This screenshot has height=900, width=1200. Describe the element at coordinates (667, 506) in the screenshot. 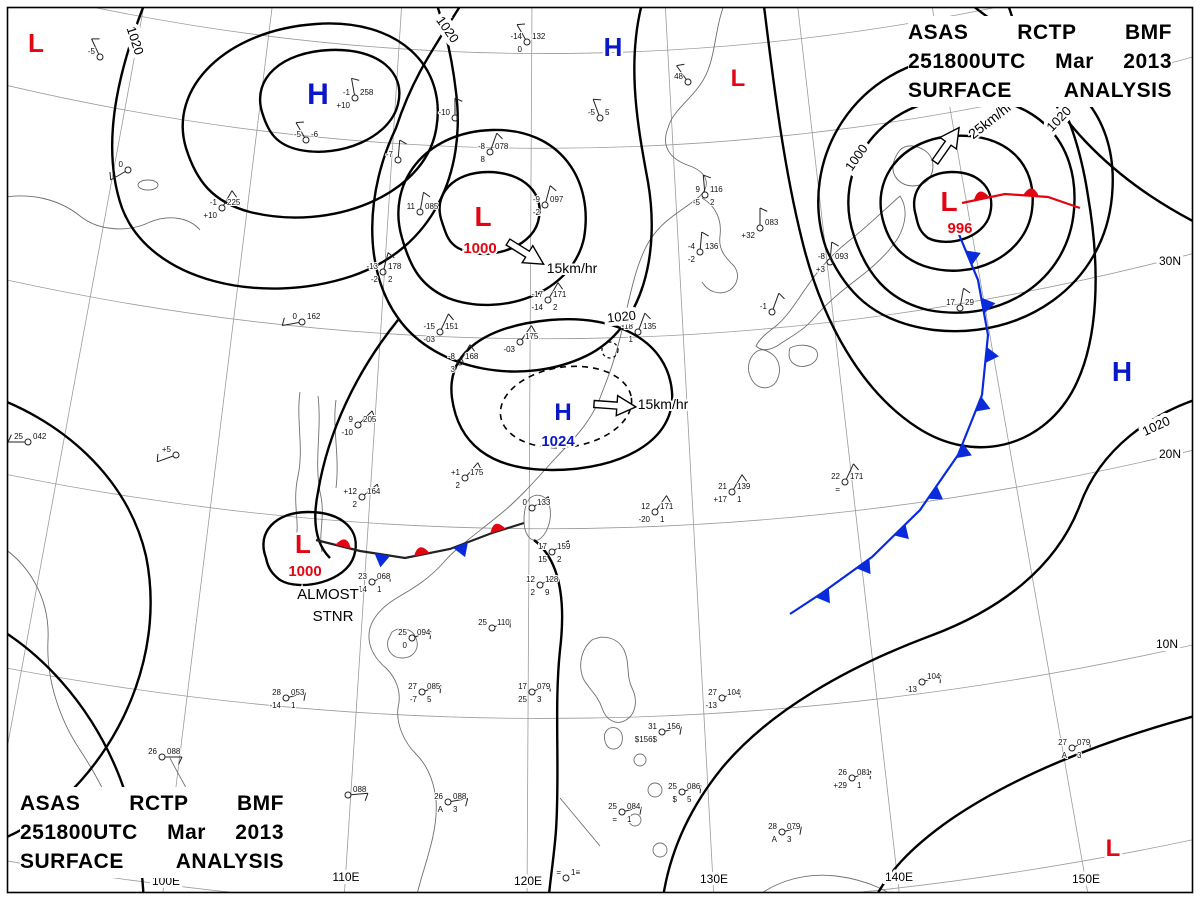

I see `station-value: 171` at that location.